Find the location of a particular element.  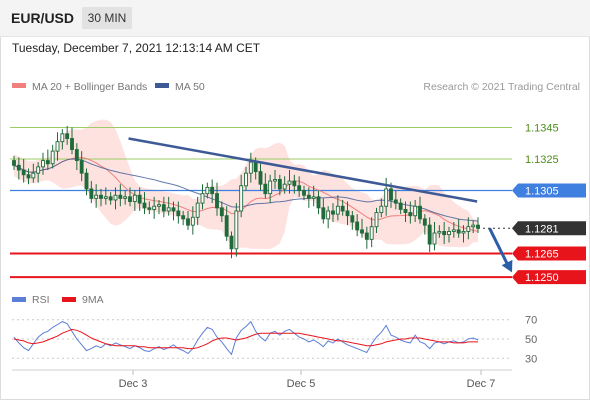

level-label-support: 1.1250 is located at coordinates (542, 278).